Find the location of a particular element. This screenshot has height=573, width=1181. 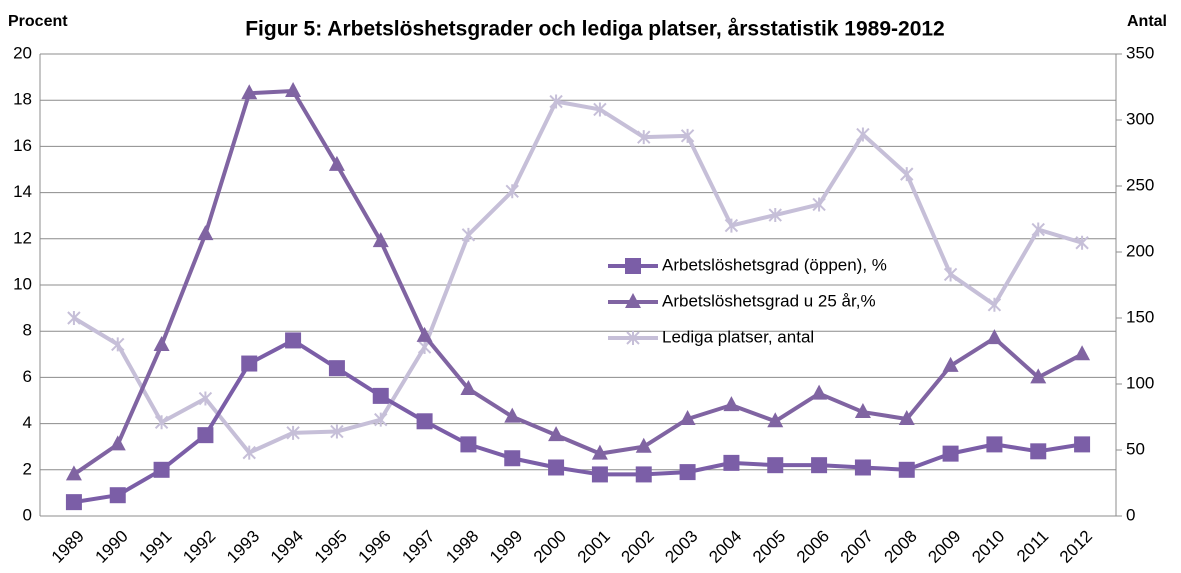

x-tick-label: 1995 is located at coordinates (331, 547).